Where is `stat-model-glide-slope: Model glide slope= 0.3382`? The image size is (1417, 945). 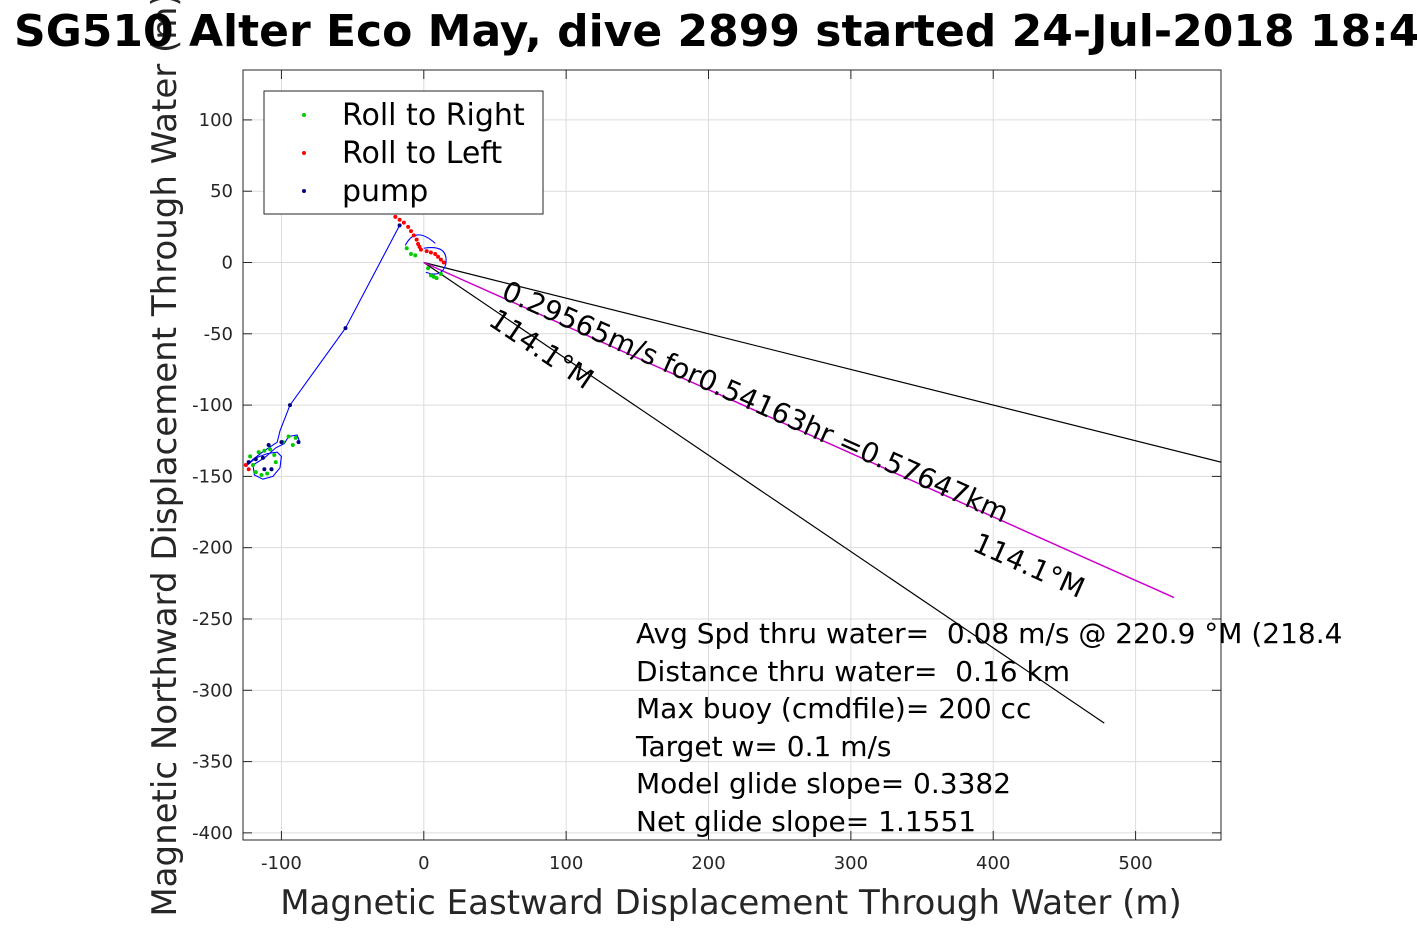
stat-model-glide-slope: Model glide slope= 0.3382 is located at coordinates (823, 783).